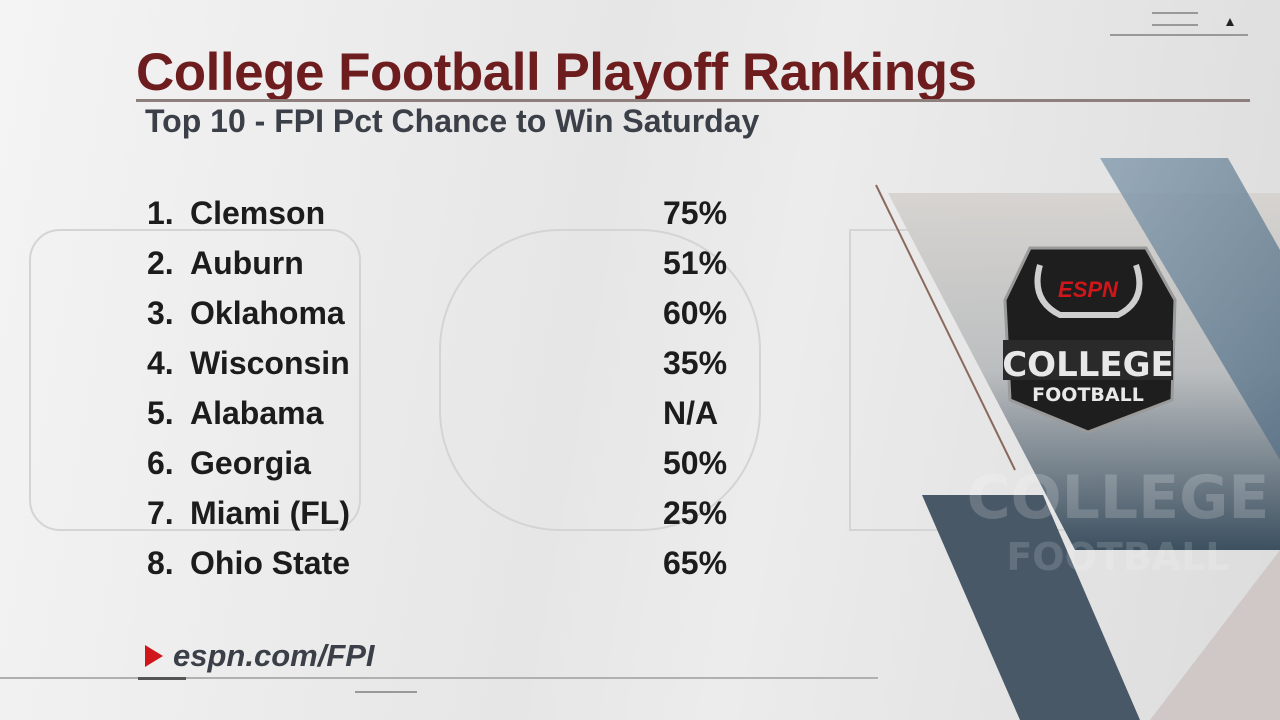 The image size is (1280, 720). Describe the element at coordinates (691, 413) in the screenshot. I see `win-pct: N/A` at that location.